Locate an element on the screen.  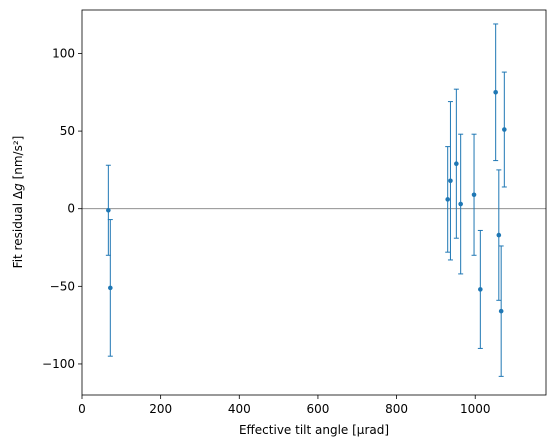
y-tick-label: 100 is located at coordinates (63, 53).